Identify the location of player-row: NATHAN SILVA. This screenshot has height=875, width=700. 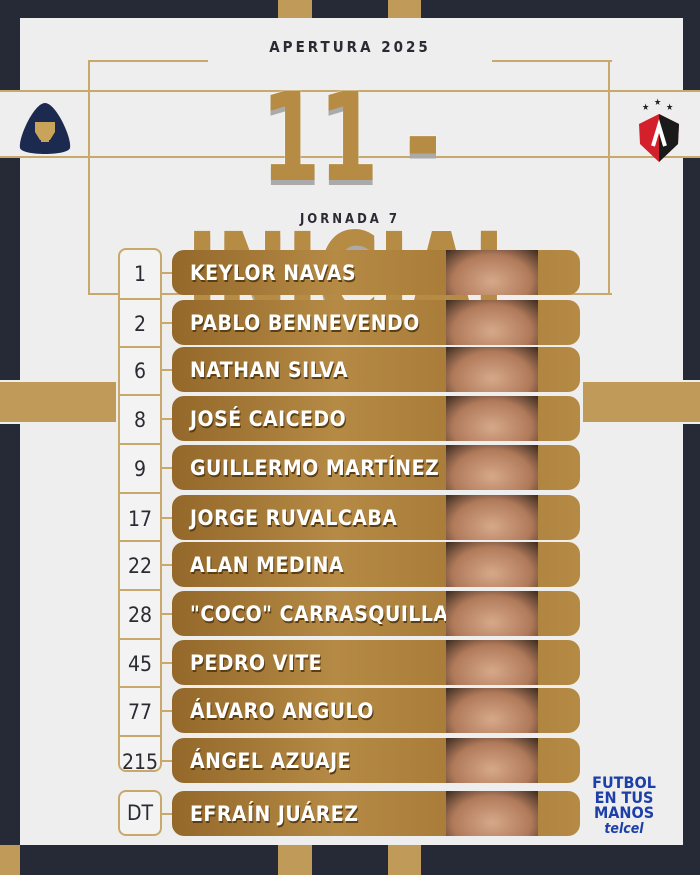
(376, 369).